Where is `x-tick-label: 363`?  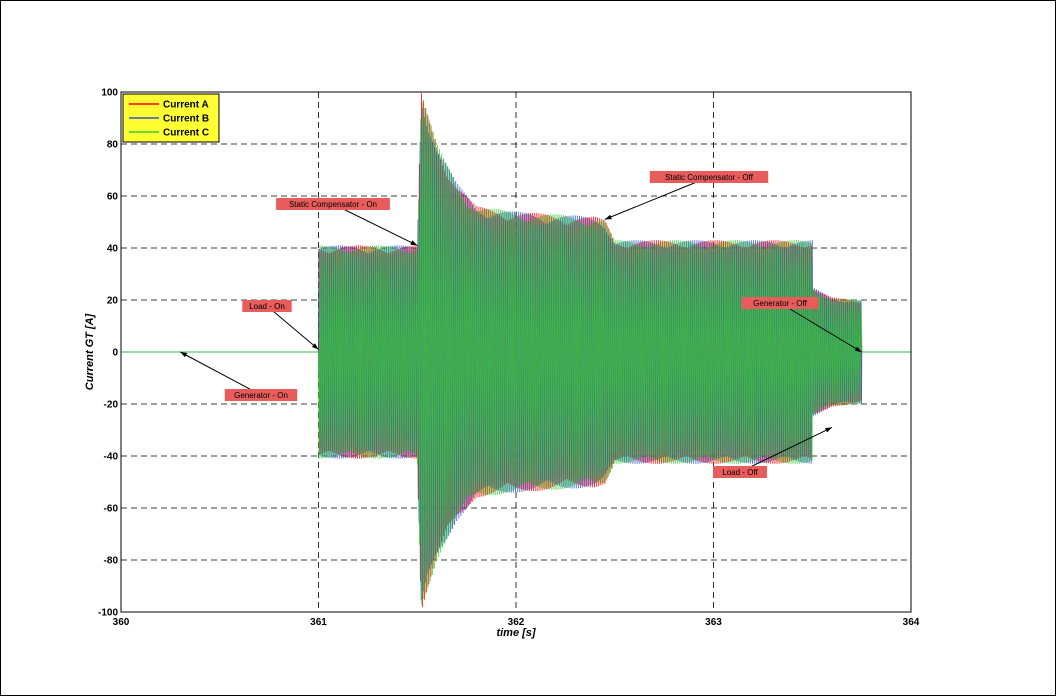 x-tick-label: 363 is located at coordinates (713, 622).